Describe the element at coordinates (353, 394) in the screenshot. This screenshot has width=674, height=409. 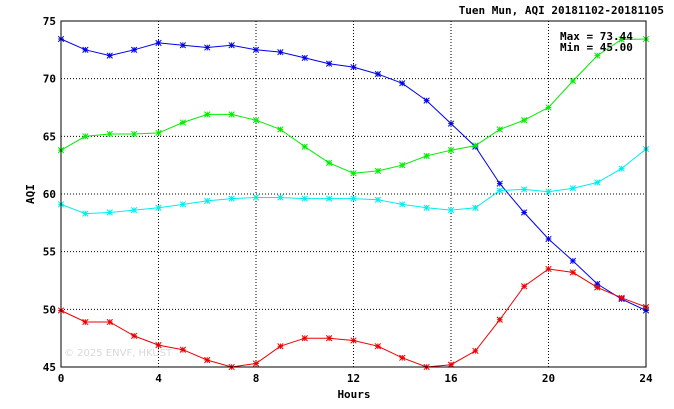
I see `x-axis-title: Hours` at that location.